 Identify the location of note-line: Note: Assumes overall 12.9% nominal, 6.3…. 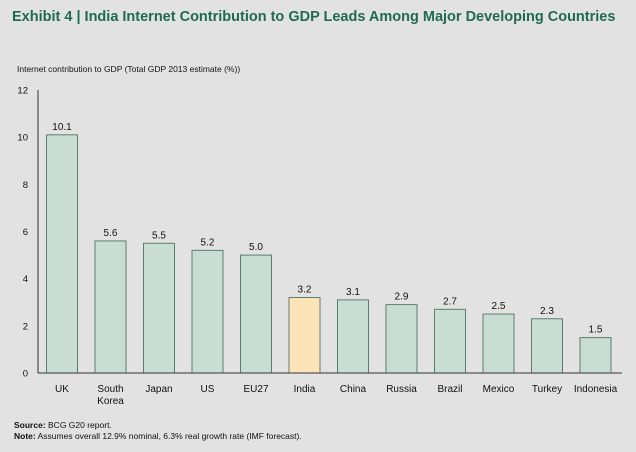
(158, 436).